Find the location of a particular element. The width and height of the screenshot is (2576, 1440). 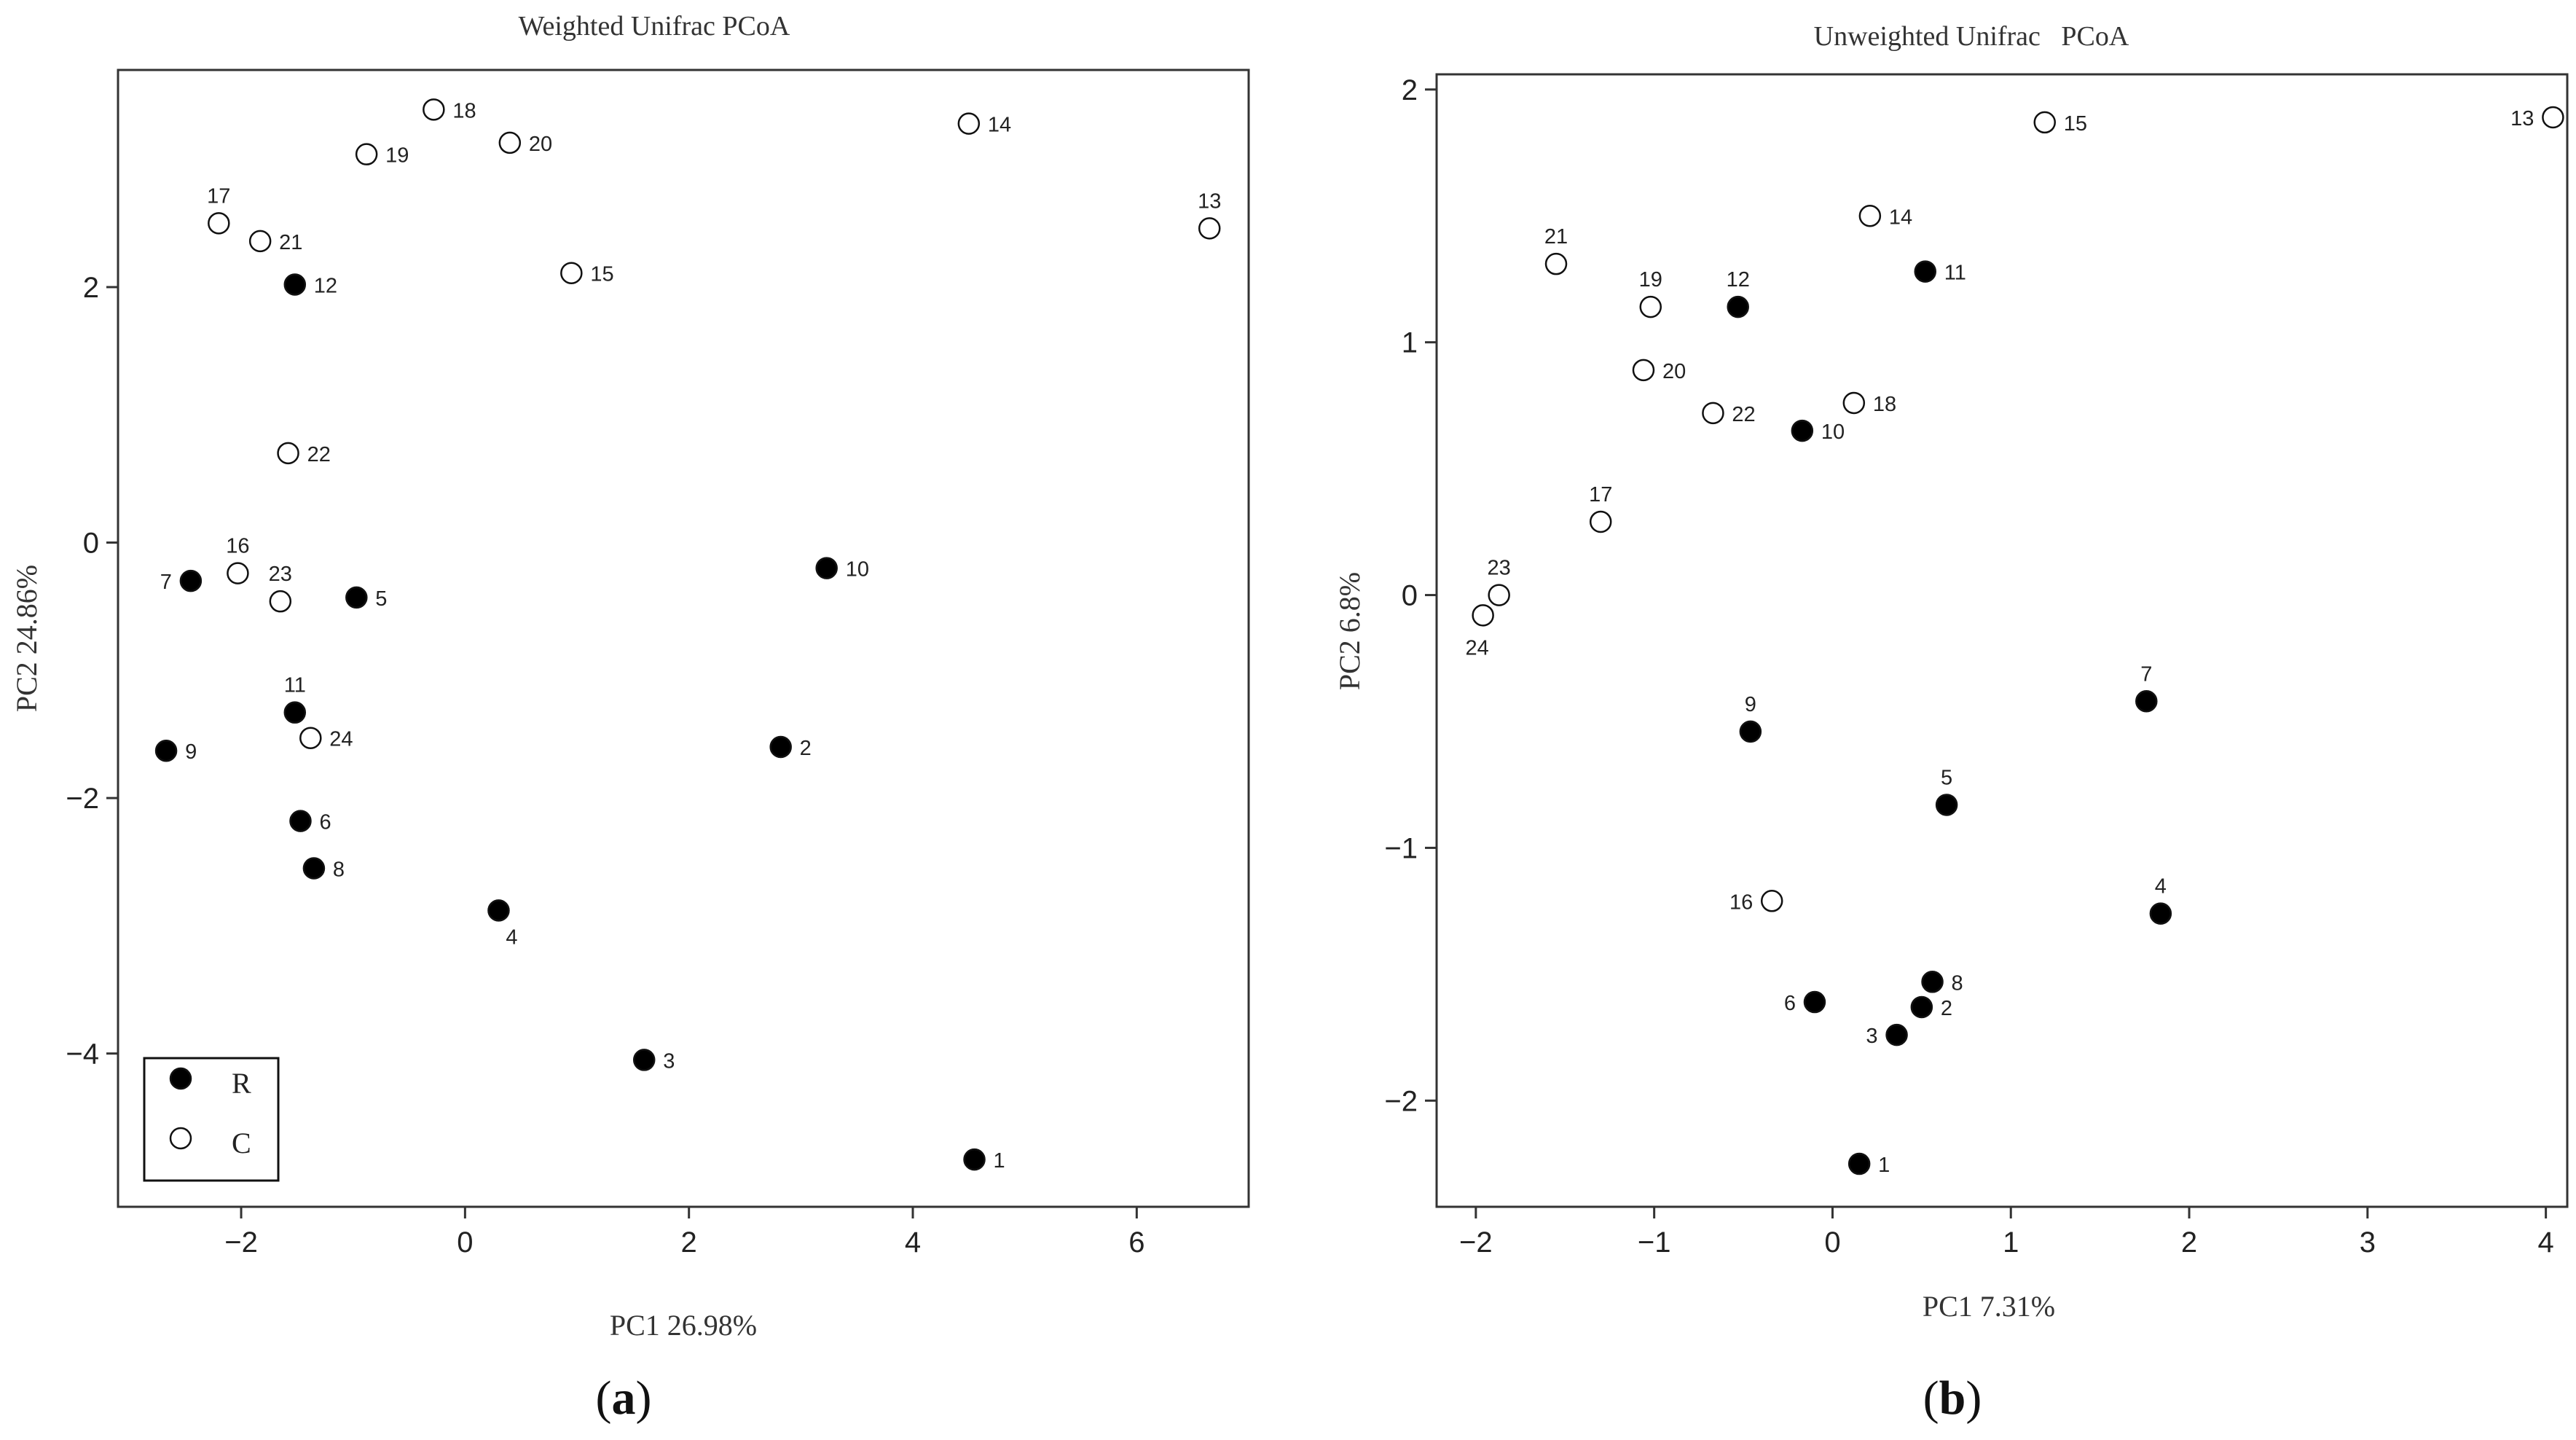

panel-b-x-ticks: −2 −1 0 1 2 3 4 is located at coordinates (2006, 1233).